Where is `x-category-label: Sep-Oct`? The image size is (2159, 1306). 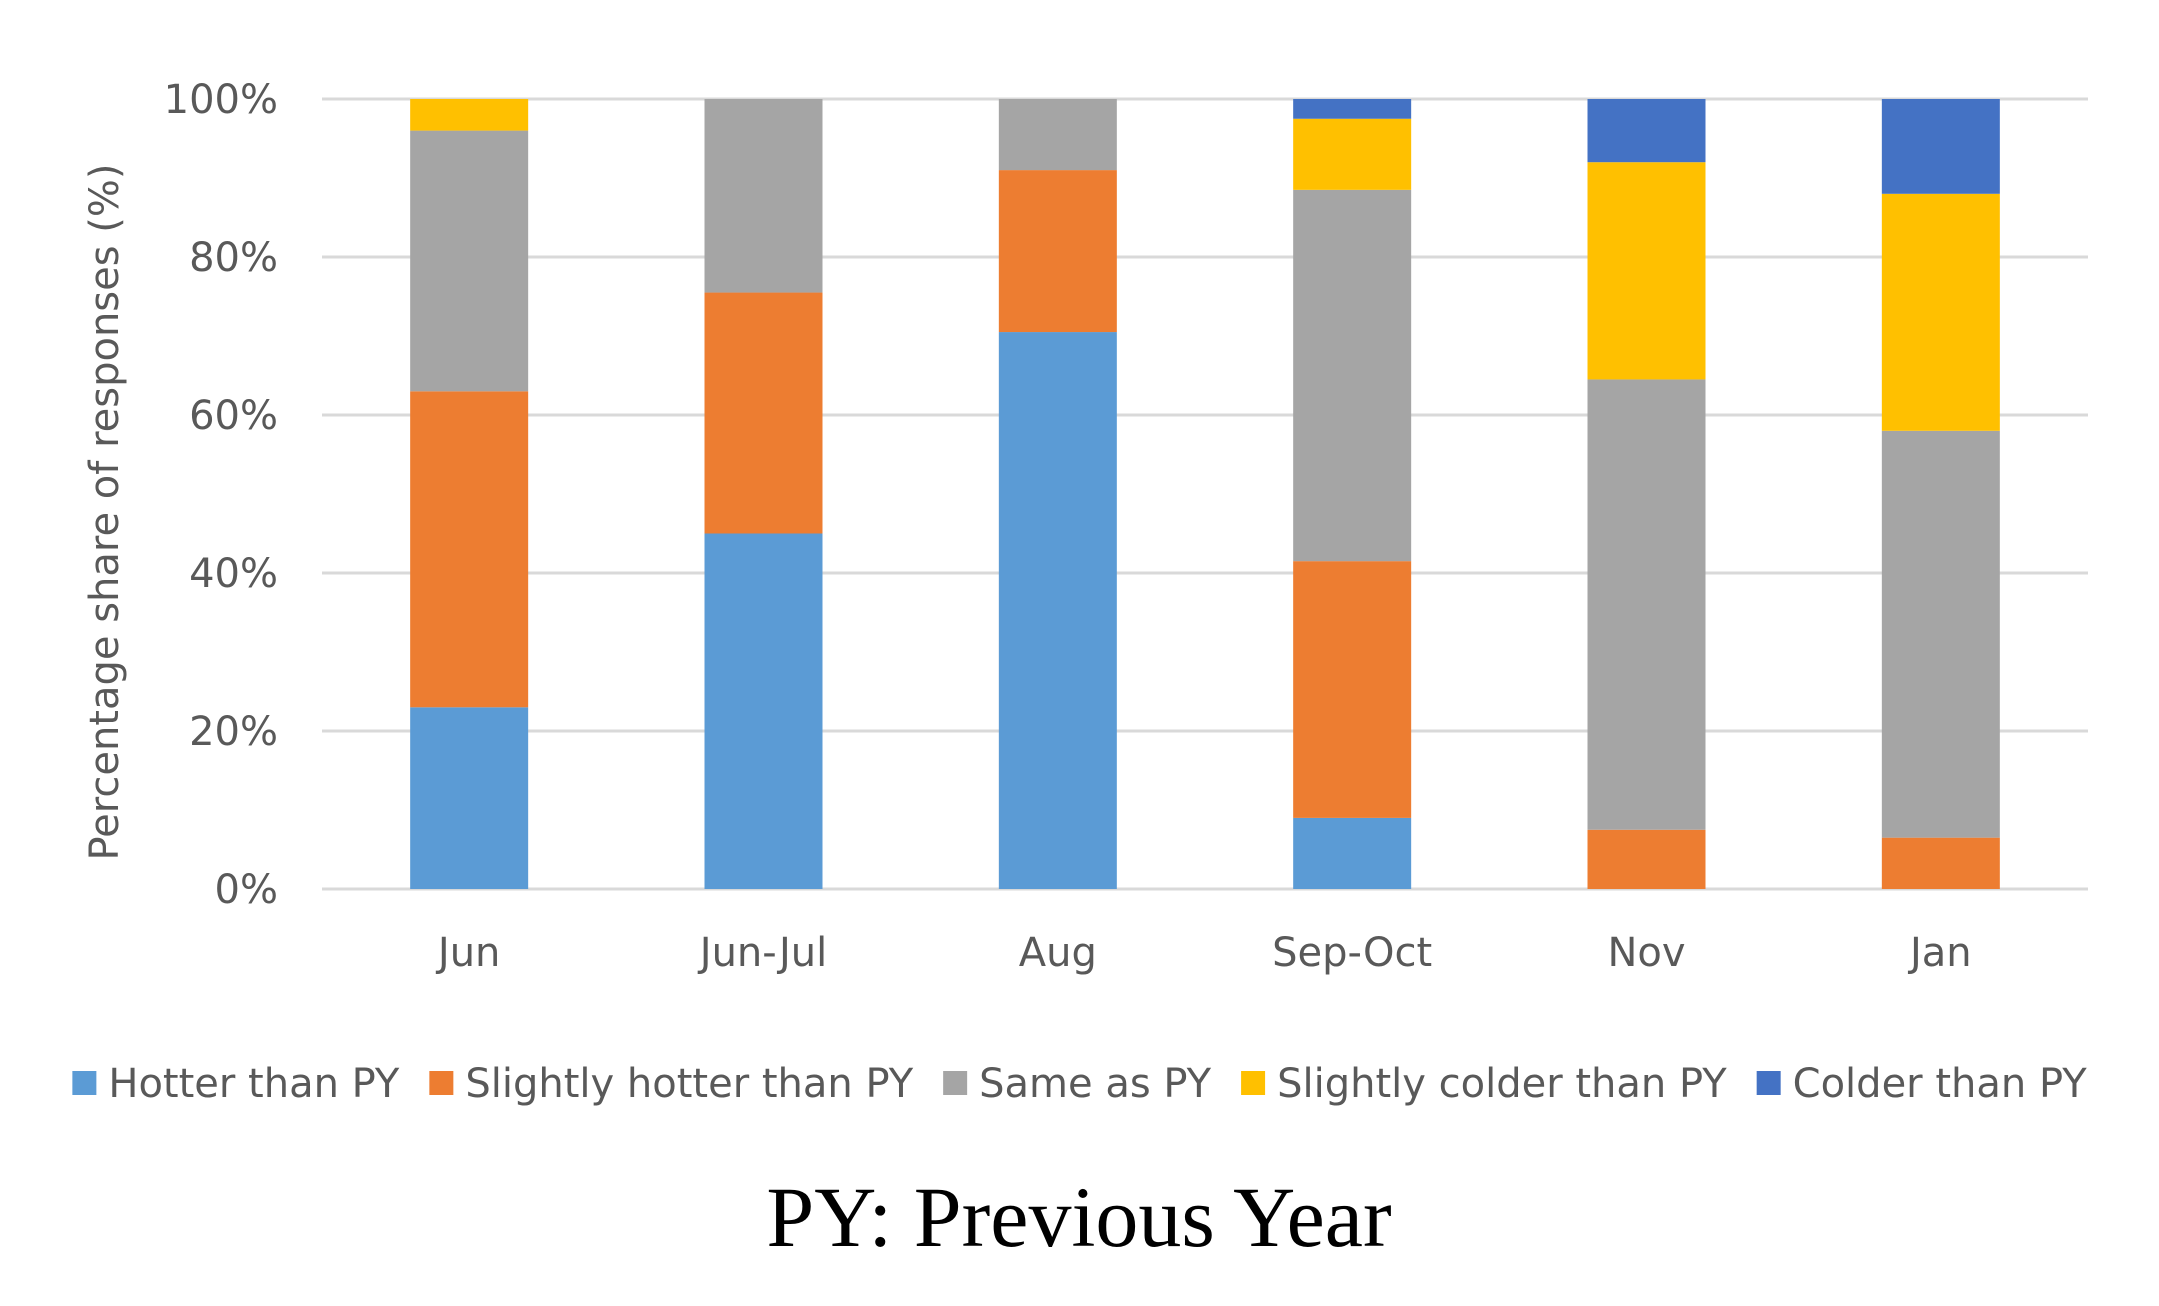
x-category-label: Sep-Oct is located at coordinates (1352, 953).